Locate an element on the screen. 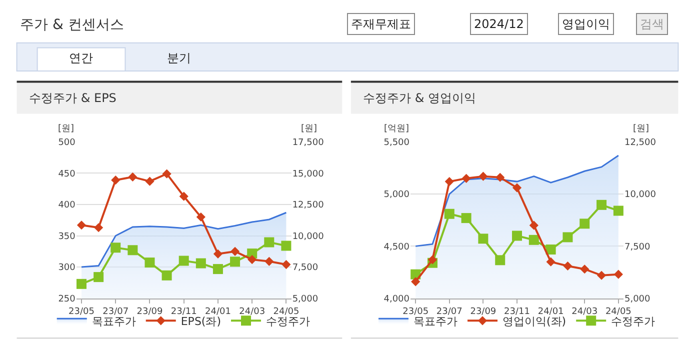 The width and height of the screenshot is (695, 349). text: 검색 is located at coordinates (652, 24).